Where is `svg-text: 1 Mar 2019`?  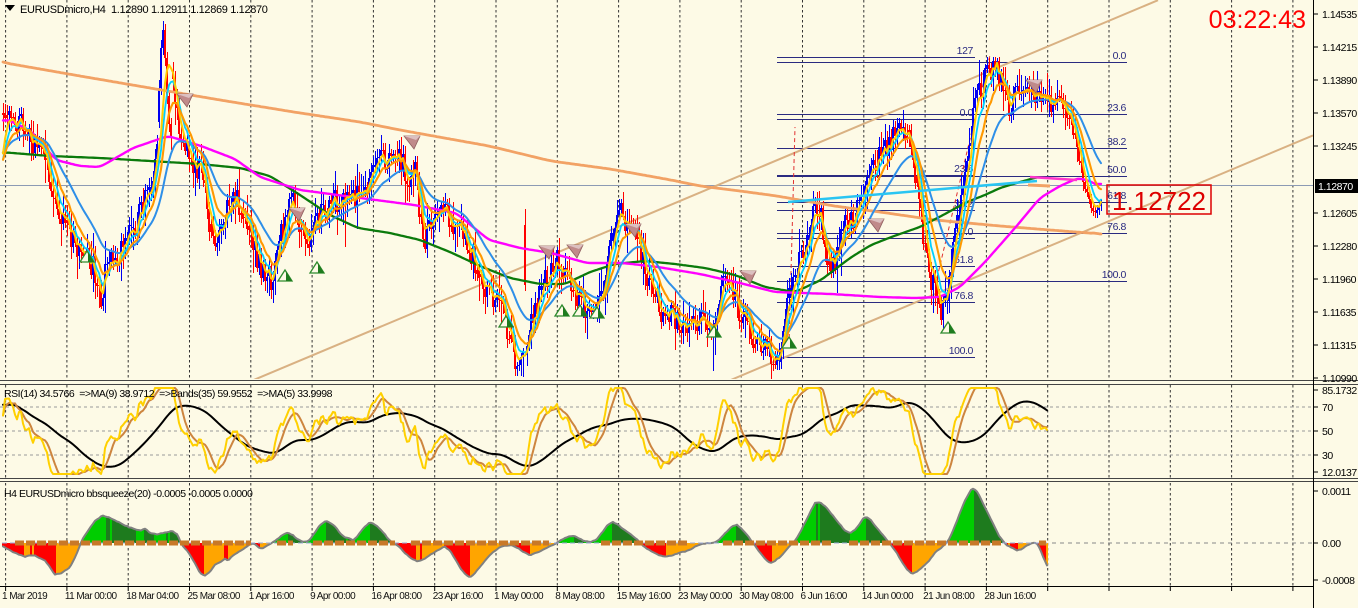
svg-text: 1 Mar 2019 is located at coordinates (25, 596).